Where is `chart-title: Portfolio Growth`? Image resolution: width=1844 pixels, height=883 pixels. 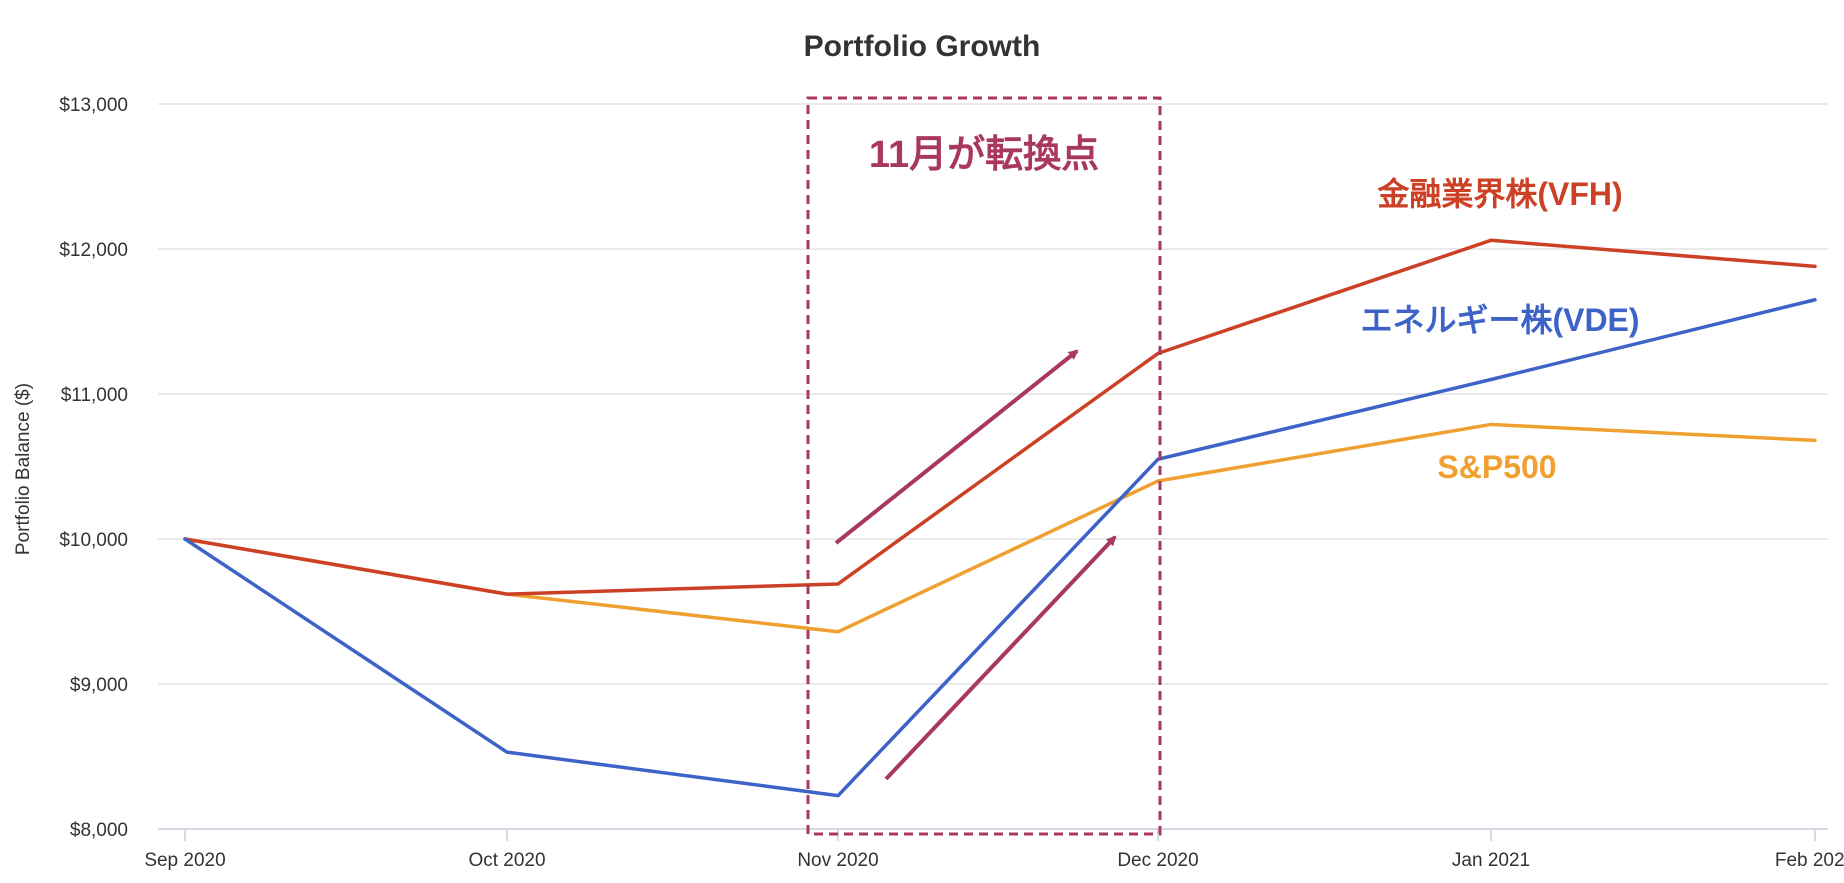 chart-title: Portfolio Growth is located at coordinates (922, 46).